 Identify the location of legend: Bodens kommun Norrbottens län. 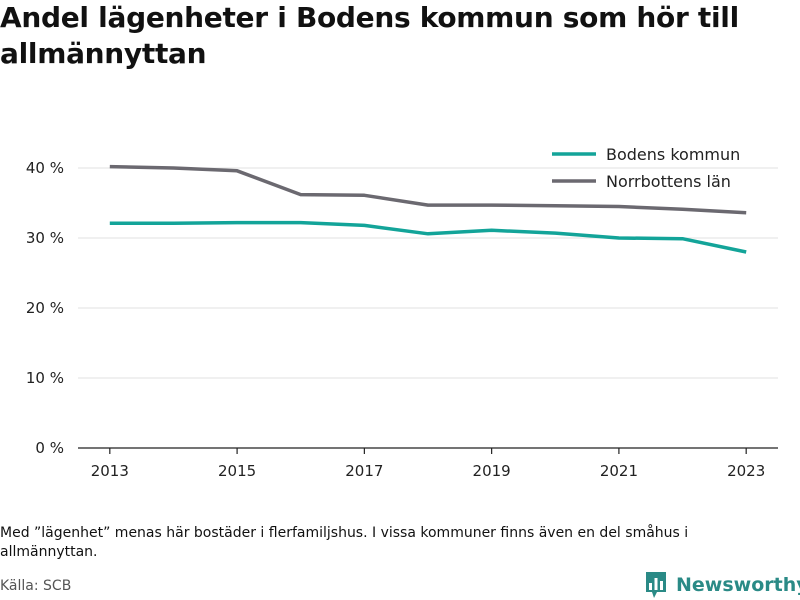
(646, 168).